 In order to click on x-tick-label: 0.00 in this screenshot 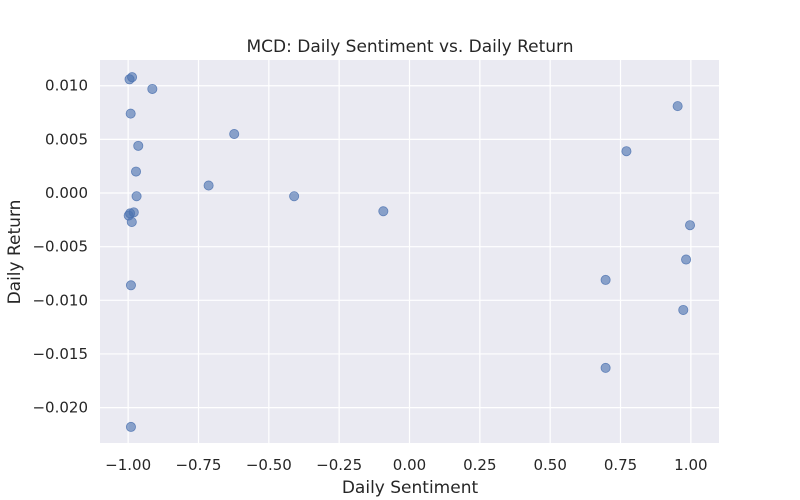, I will do `click(409, 465)`.